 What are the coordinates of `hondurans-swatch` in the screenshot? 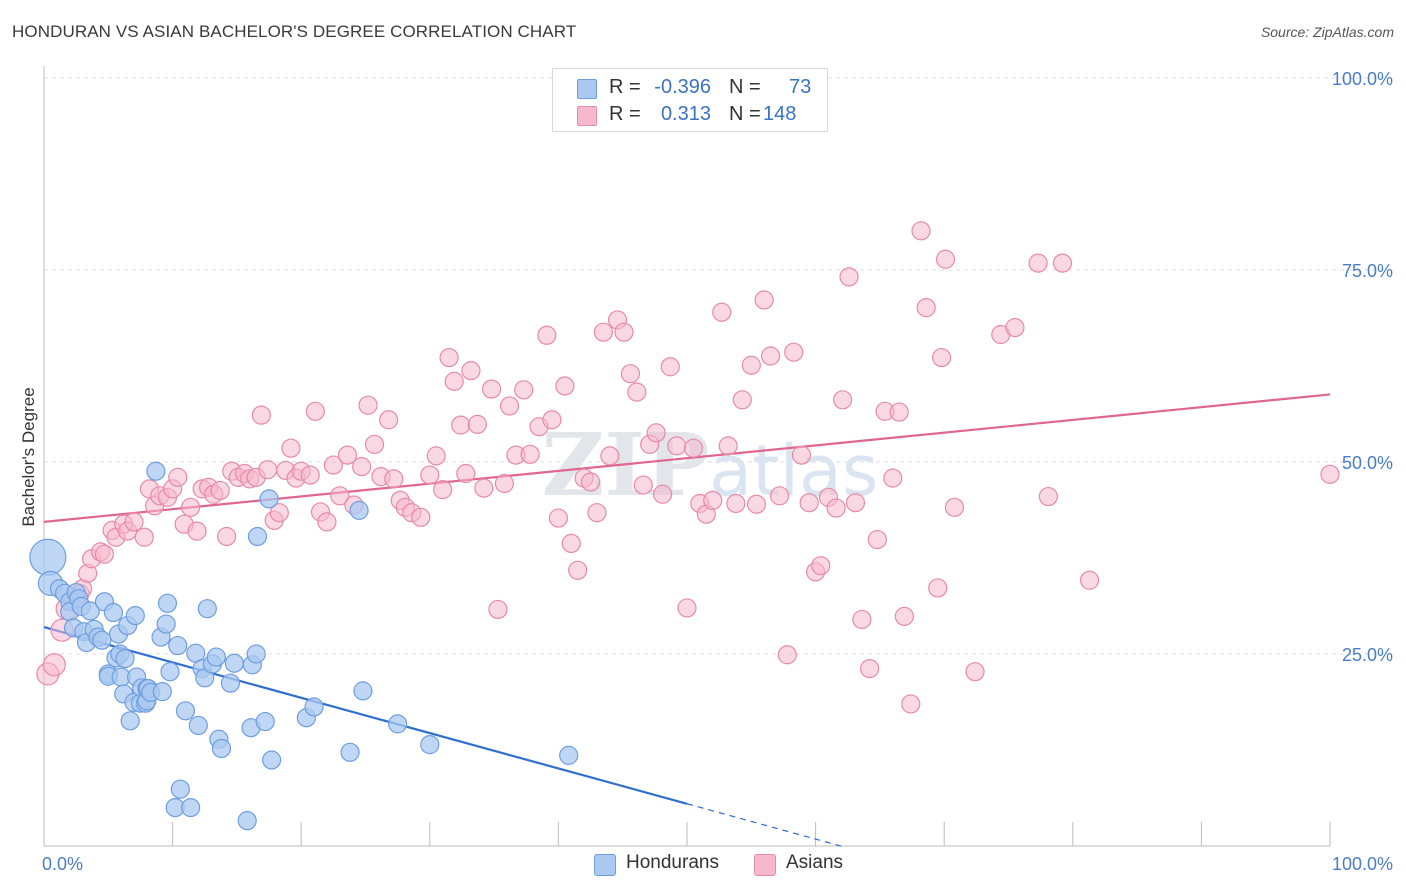 It's located at (587, 89).